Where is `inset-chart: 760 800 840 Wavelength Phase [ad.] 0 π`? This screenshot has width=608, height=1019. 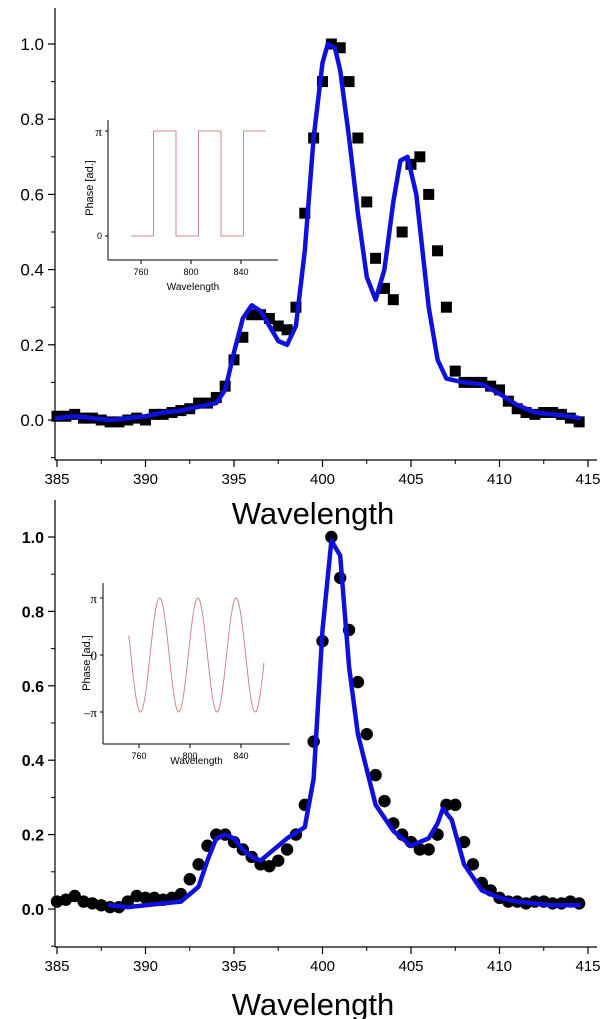 inset-chart: 760 800 840 Wavelength Phase [ad.] 0 π is located at coordinates (181, 206).